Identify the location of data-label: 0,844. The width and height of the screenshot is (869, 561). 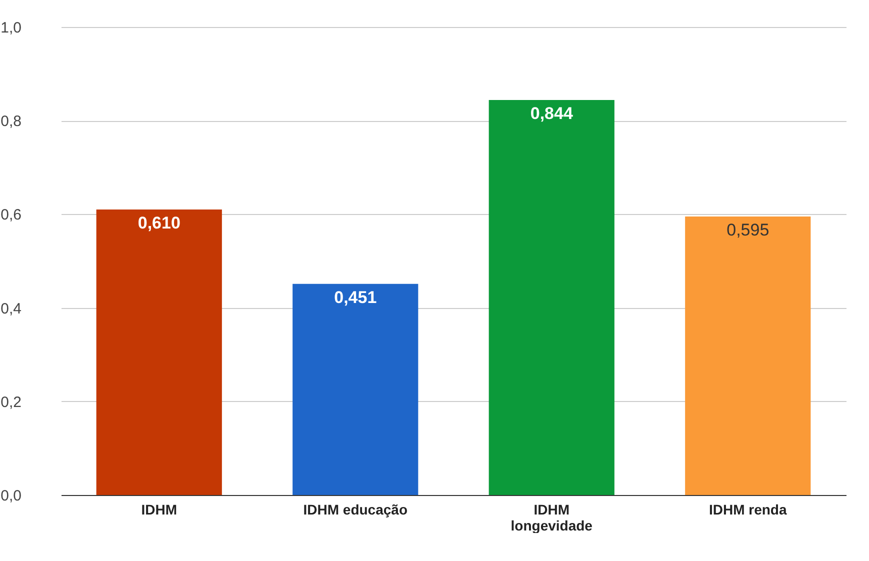
(552, 114).